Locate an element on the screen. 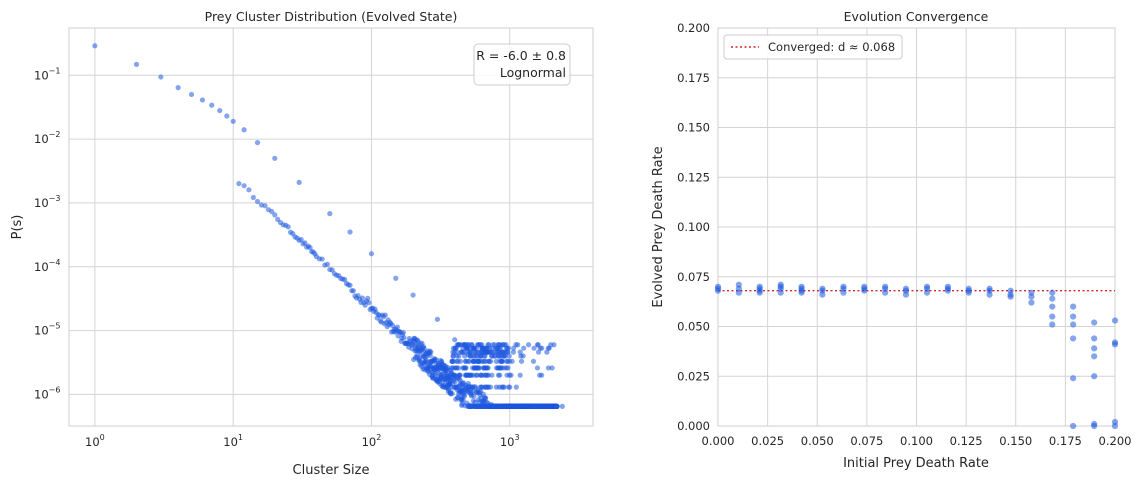 Image resolution: width=1141 pixels, height=488 pixels. right-x-tick-label: 0.125 is located at coordinates (966, 441).